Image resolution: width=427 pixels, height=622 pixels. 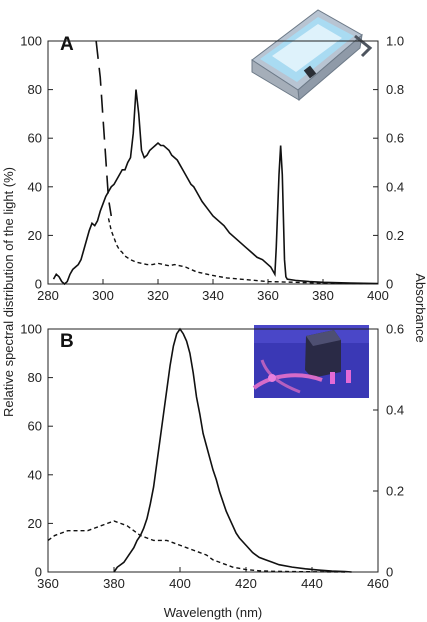 What do you see at coordinates (395, 41) in the screenshot?
I see `panel-a-y-right-tick-label: 1.0` at bounding box center [395, 41].